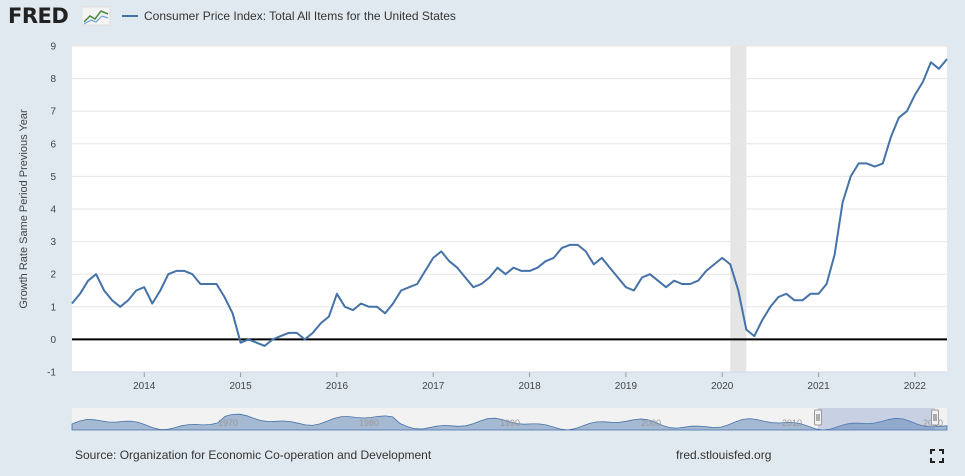  What do you see at coordinates (626, 386) in the screenshot?
I see `x-tick-label: 2019` at bounding box center [626, 386].